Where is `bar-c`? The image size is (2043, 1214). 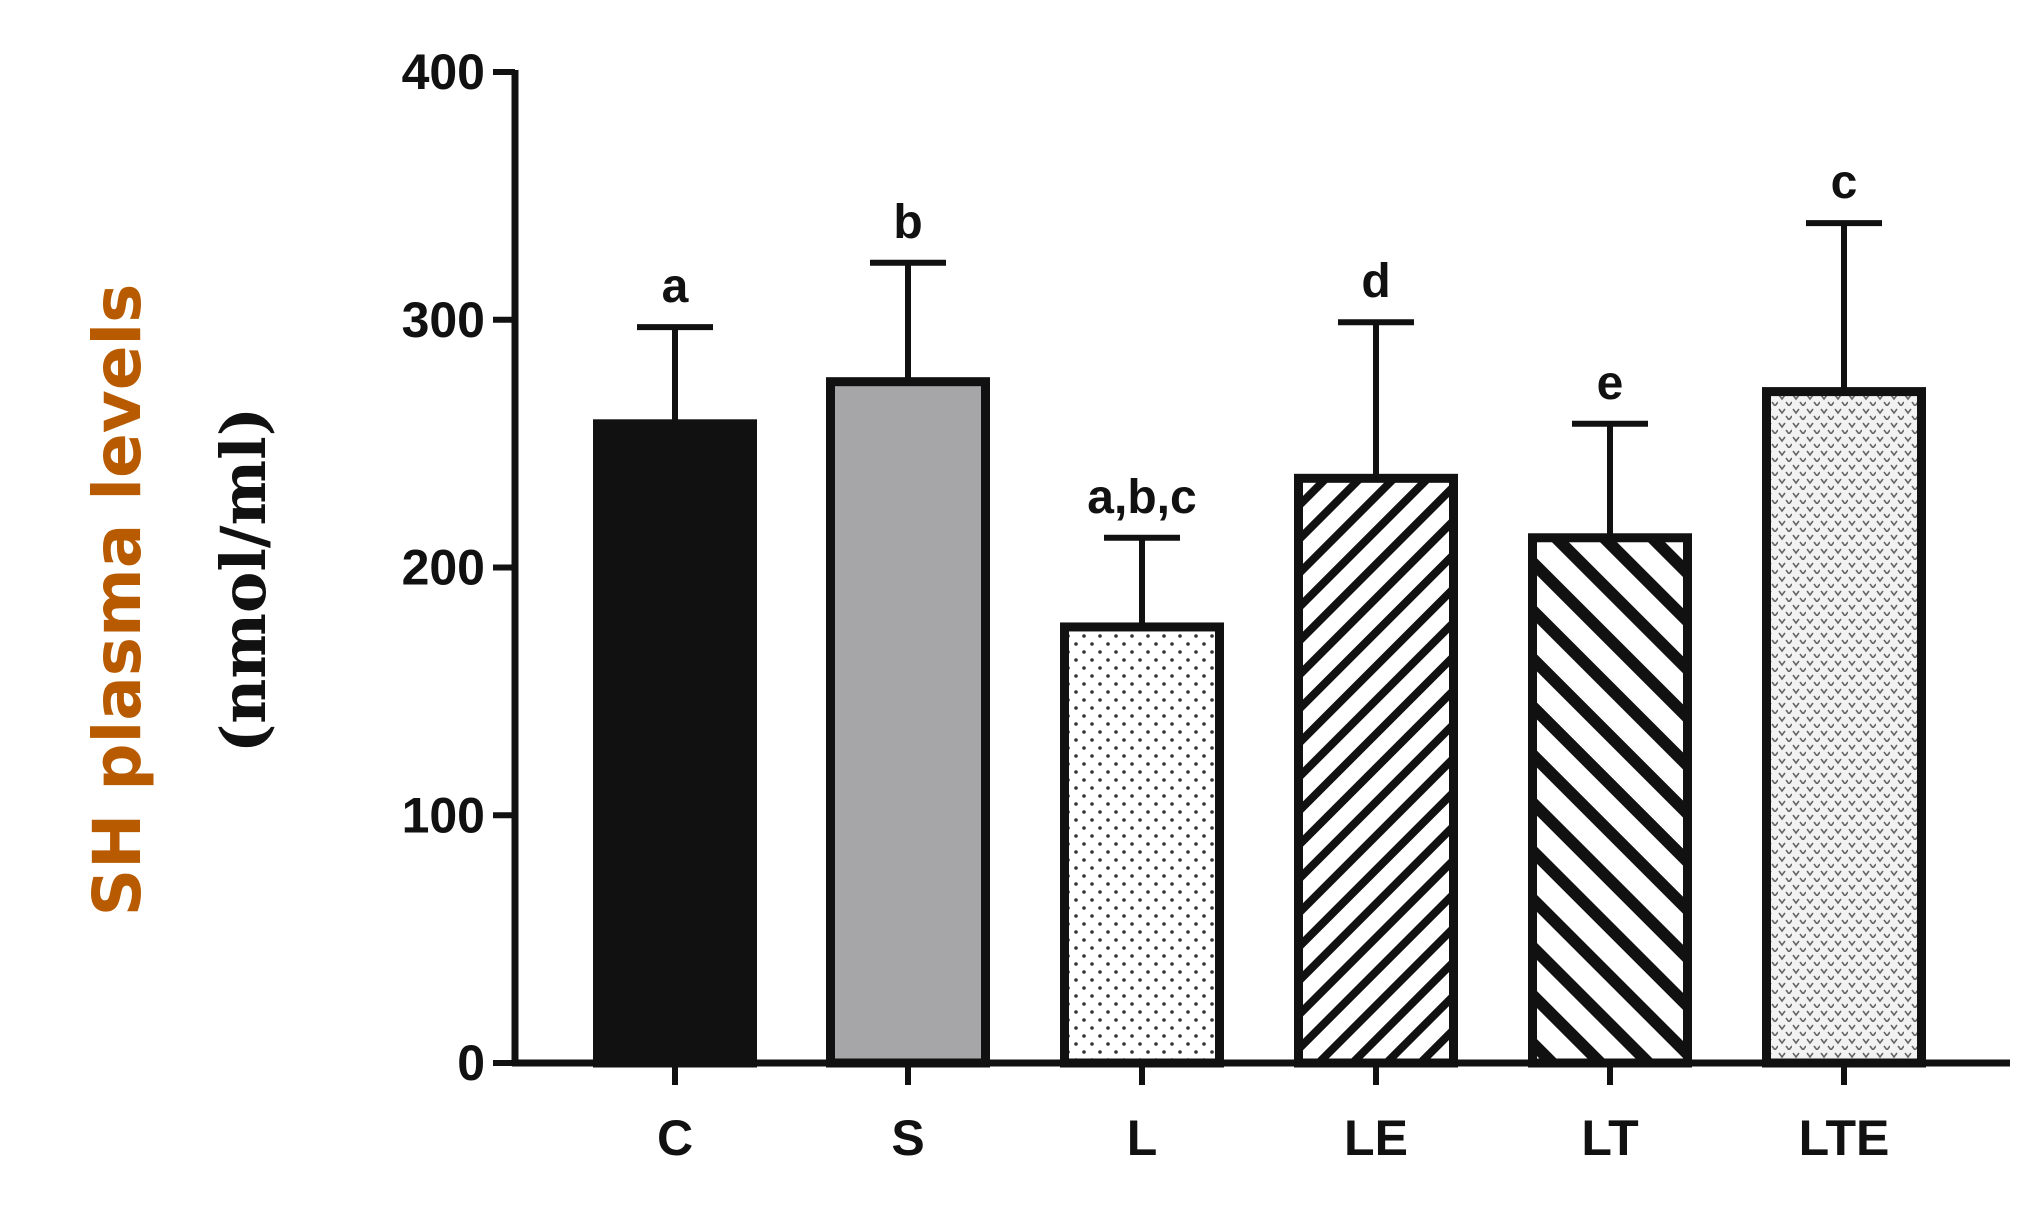
bar-c is located at coordinates (675, 743).